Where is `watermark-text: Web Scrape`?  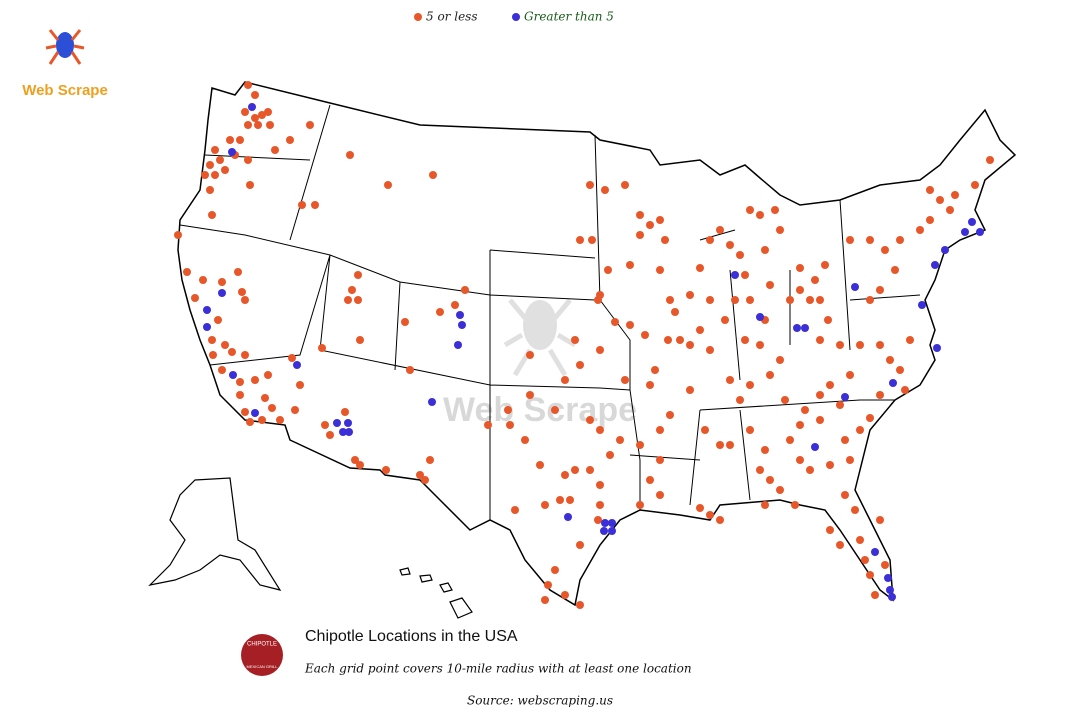
watermark-text: Web Scrape is located at coordinates (540, 410).